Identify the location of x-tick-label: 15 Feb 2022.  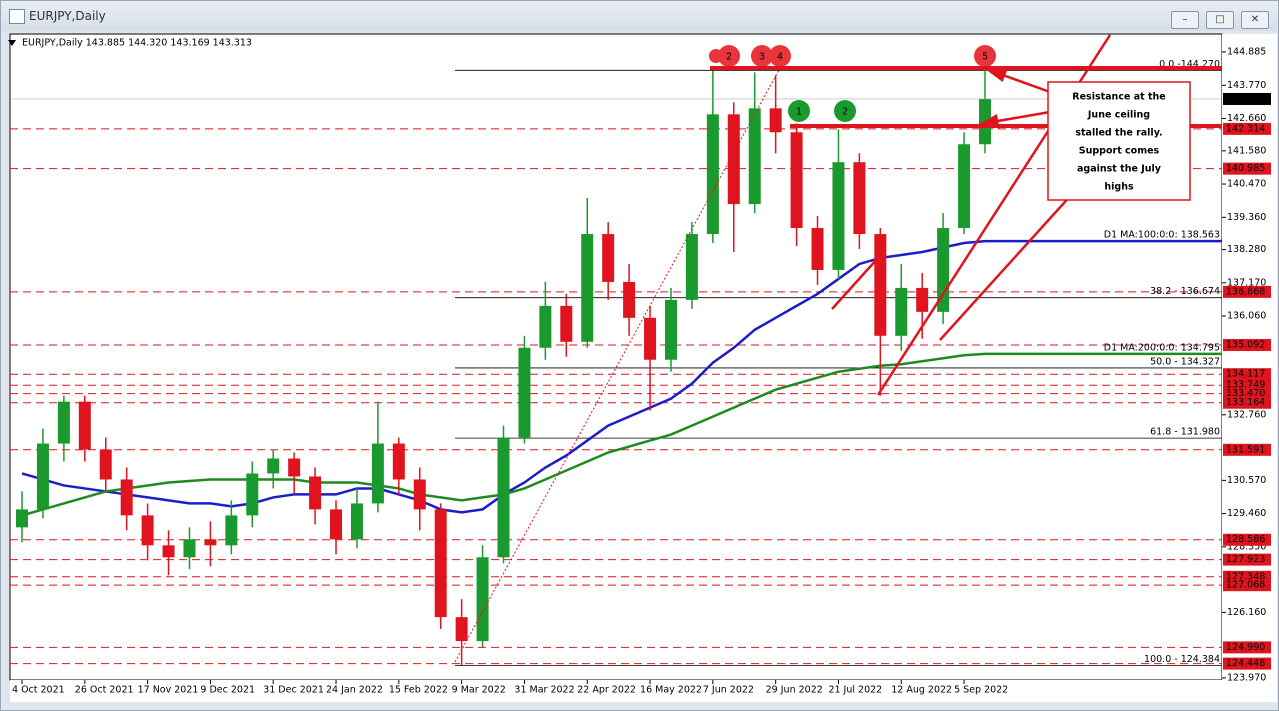
(418, 690).